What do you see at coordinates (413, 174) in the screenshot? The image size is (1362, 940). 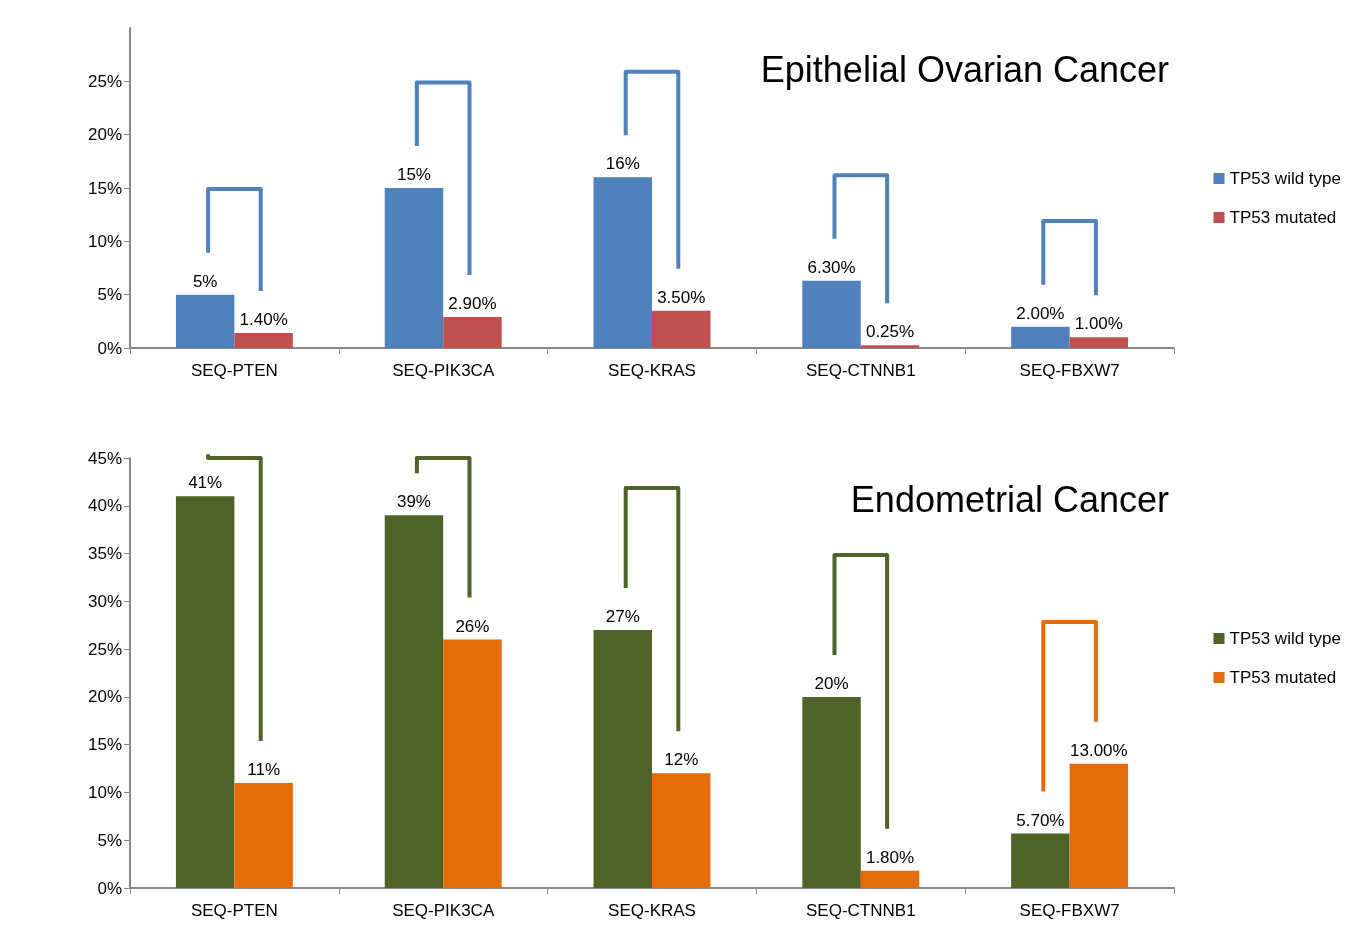 I see `data-label: 15%` at bounding box center [413, 174].